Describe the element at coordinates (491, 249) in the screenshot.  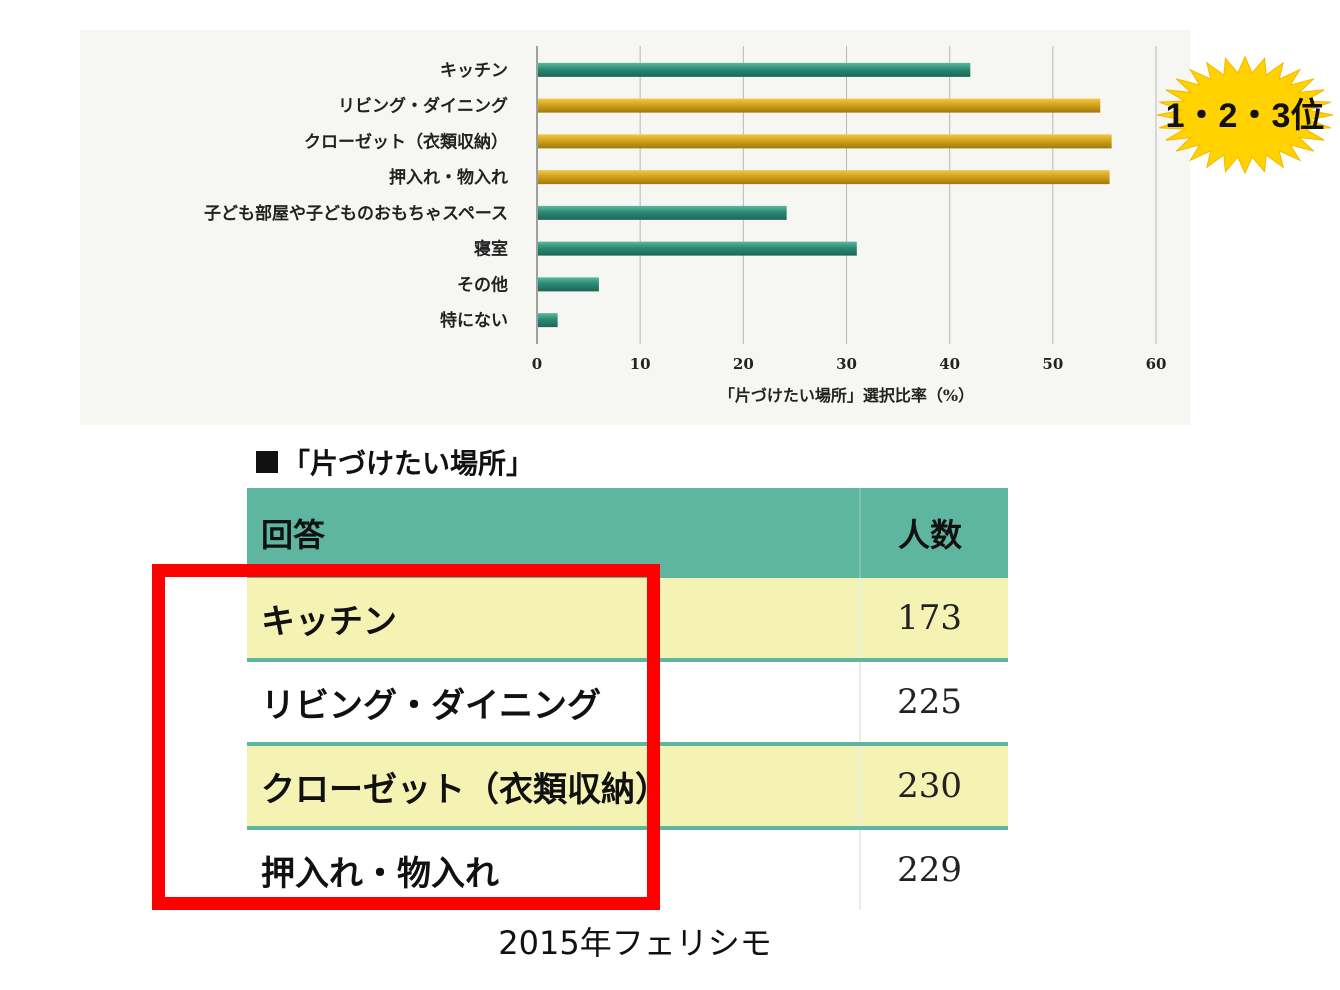
I see `category-label: 寝室` at that location.